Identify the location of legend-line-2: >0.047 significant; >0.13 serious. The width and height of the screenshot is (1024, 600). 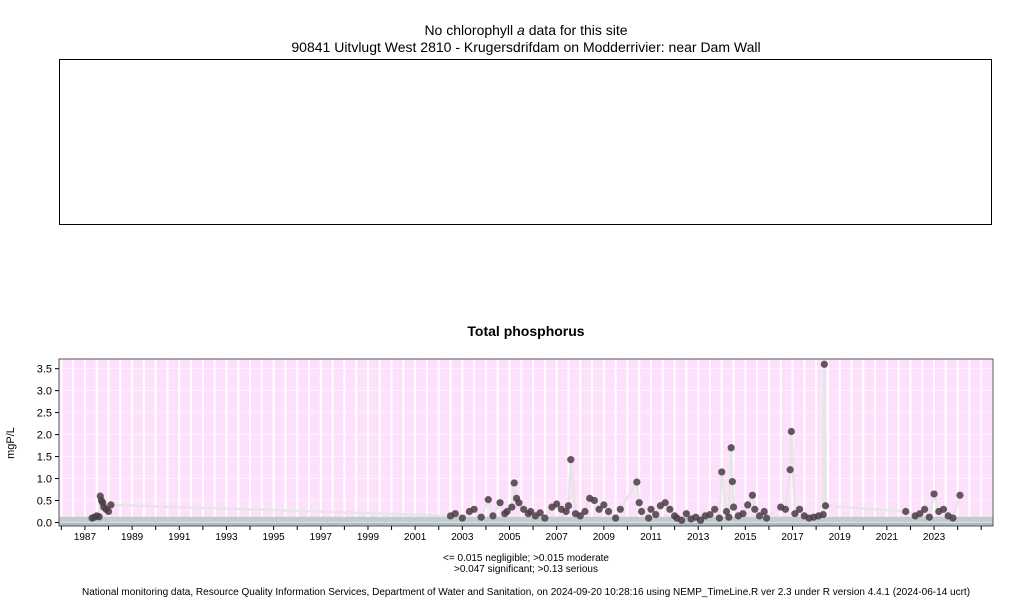
(526, 569).